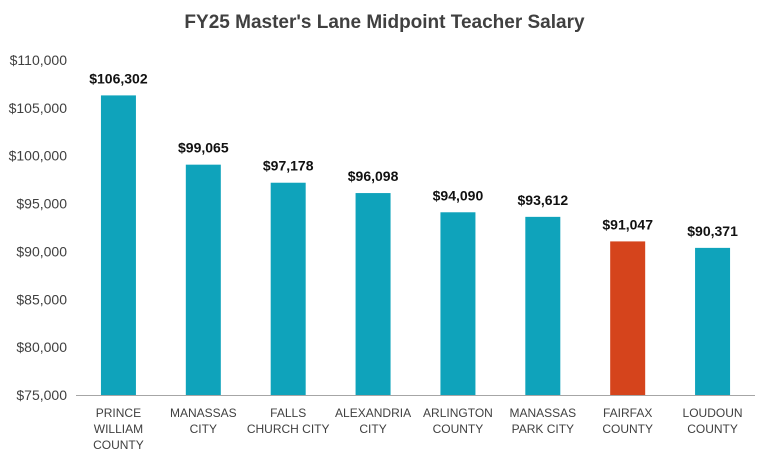  Describe the element at coordinates (373, 413) in the screenshot. I see `x-tick-label-line: ALEXANDRIA` at that location.